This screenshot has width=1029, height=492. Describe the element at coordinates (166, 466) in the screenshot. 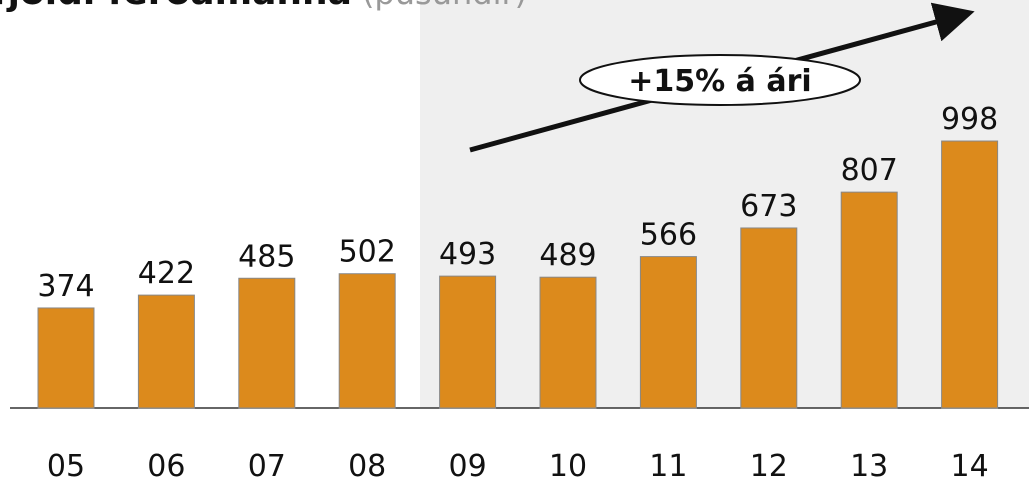

I see `x-tick-label: 06` at that location.